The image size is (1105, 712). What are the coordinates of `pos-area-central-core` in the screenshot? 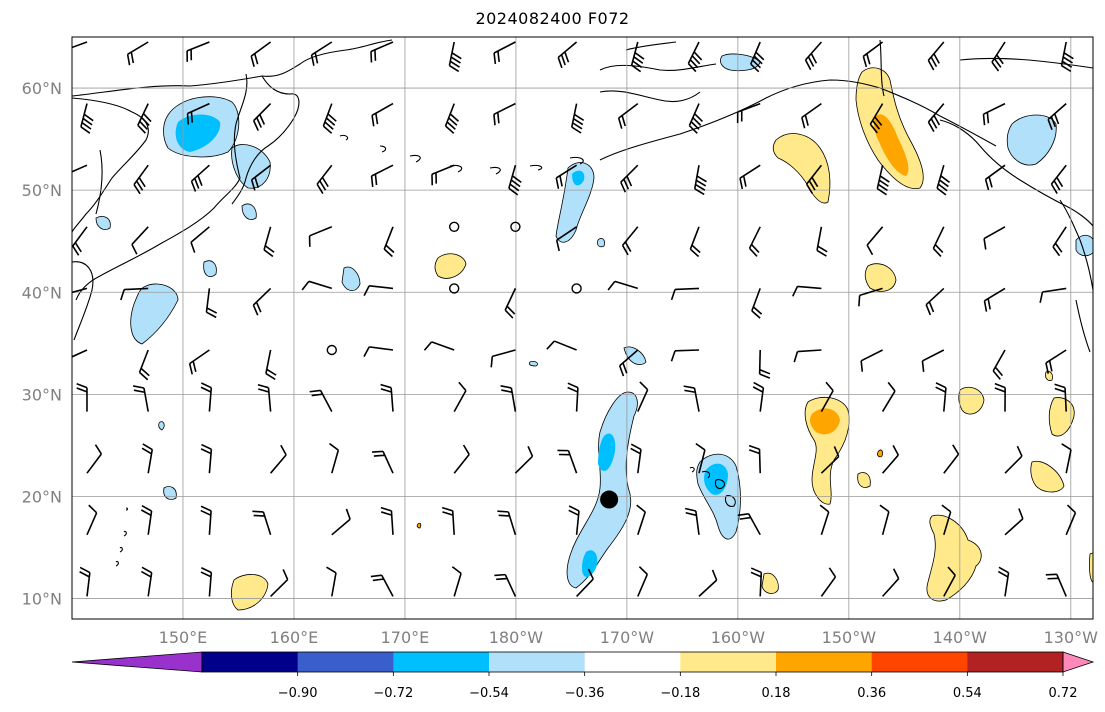 It's located at (824, 421).